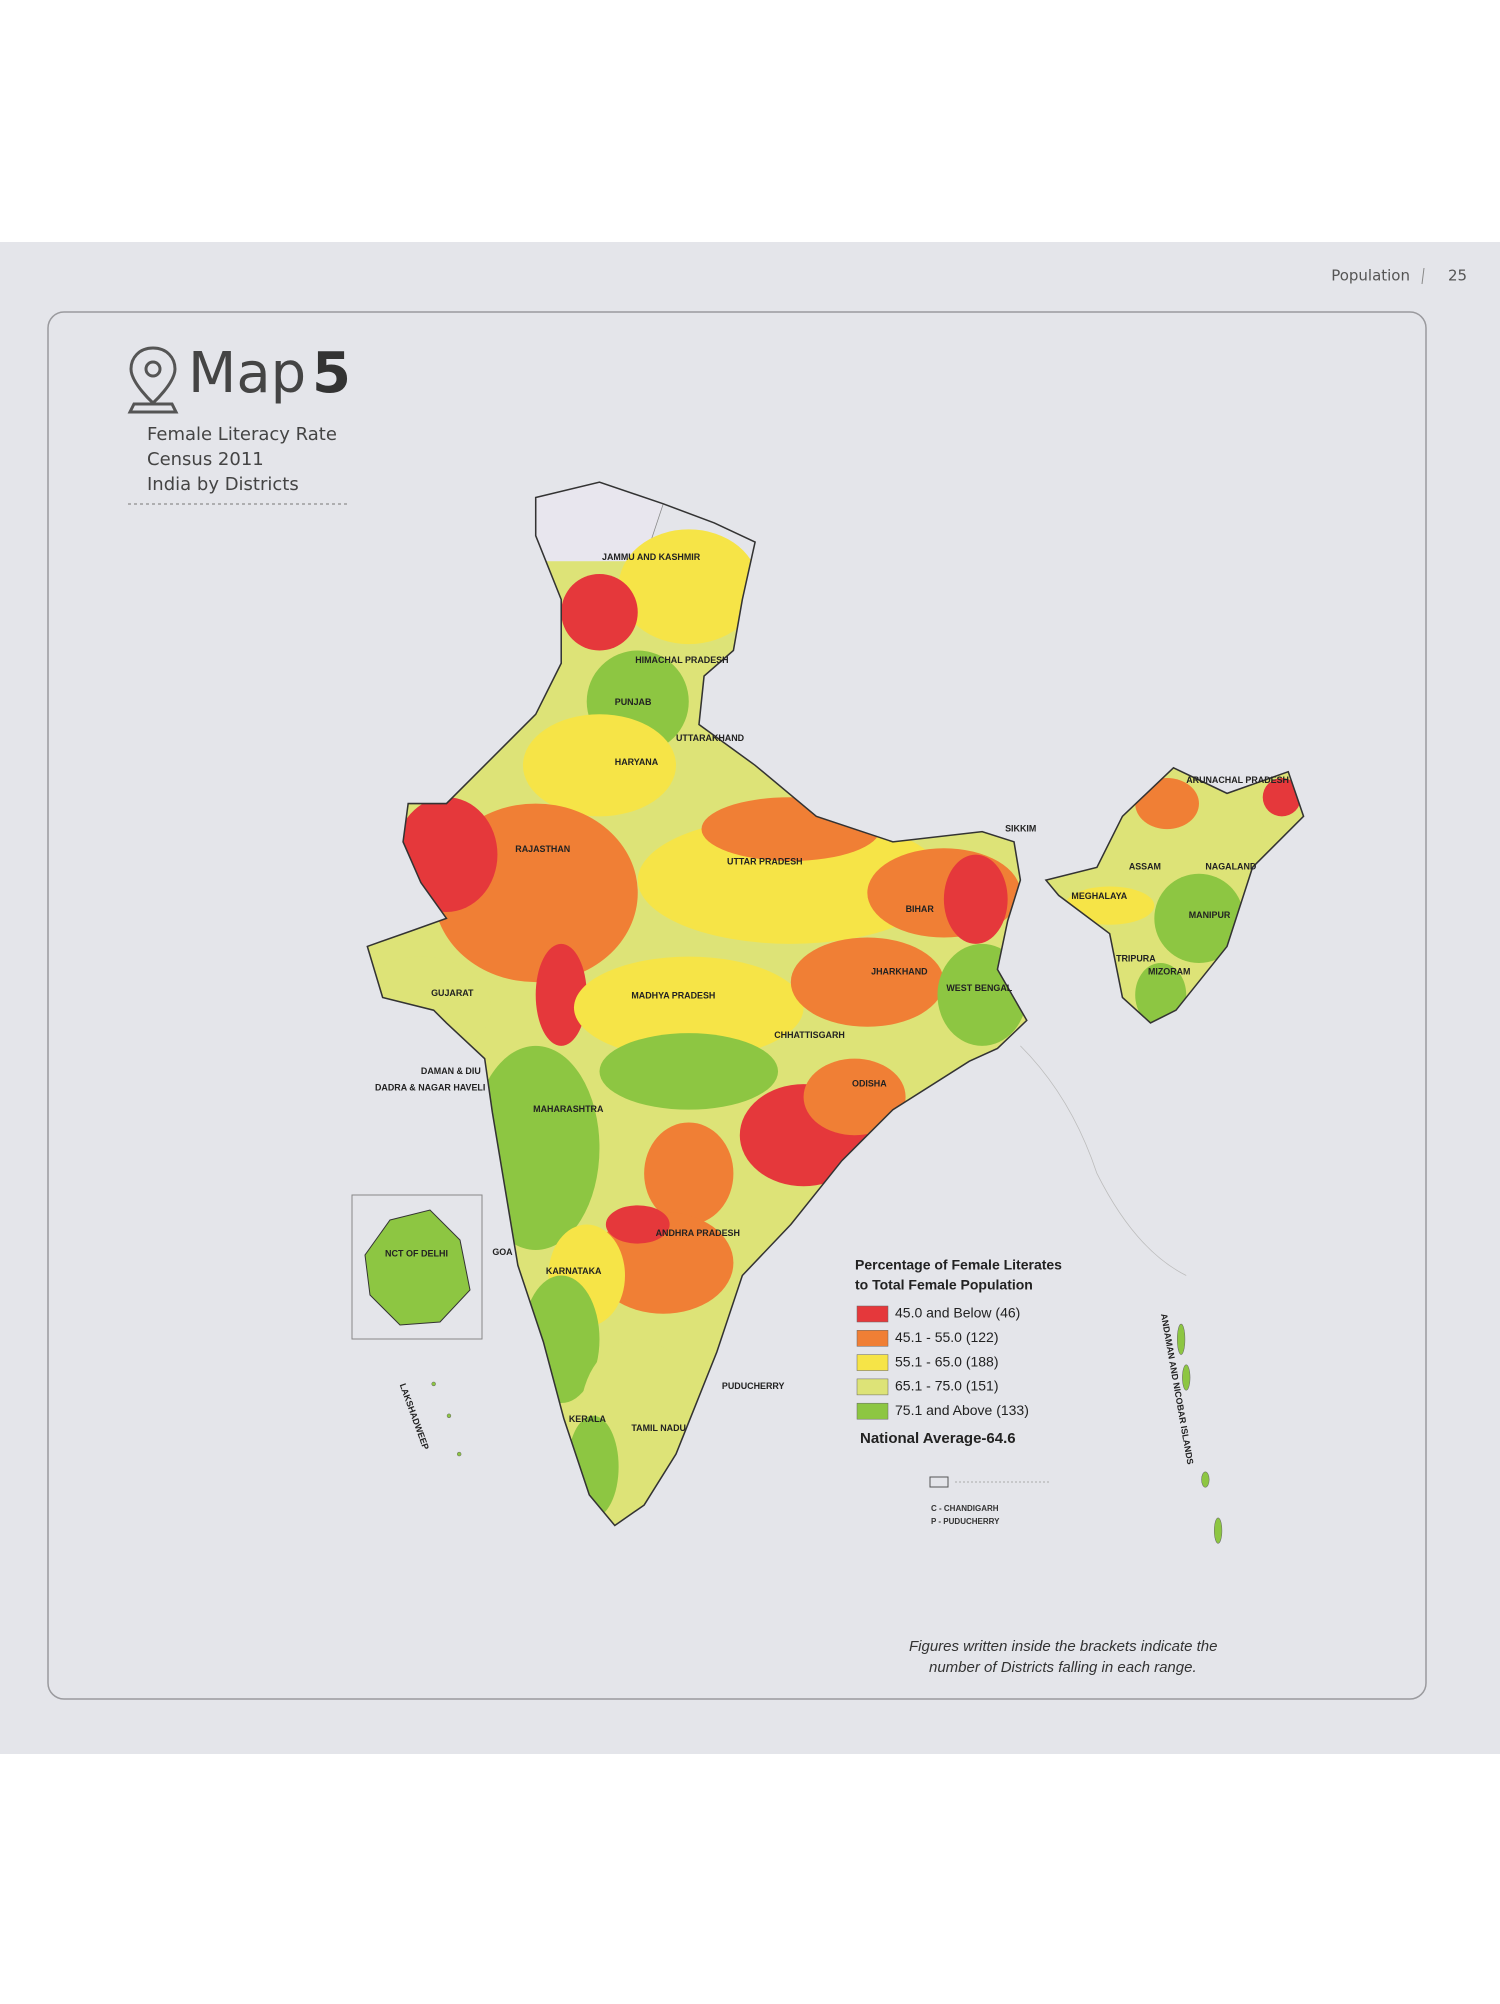 The image size is (1500, 2004). What do you see at coordinates (1237, 780) in the screenshot?
I see `state-label: ARUNACHAL PRADESH` at bounding box center [1237, 780].